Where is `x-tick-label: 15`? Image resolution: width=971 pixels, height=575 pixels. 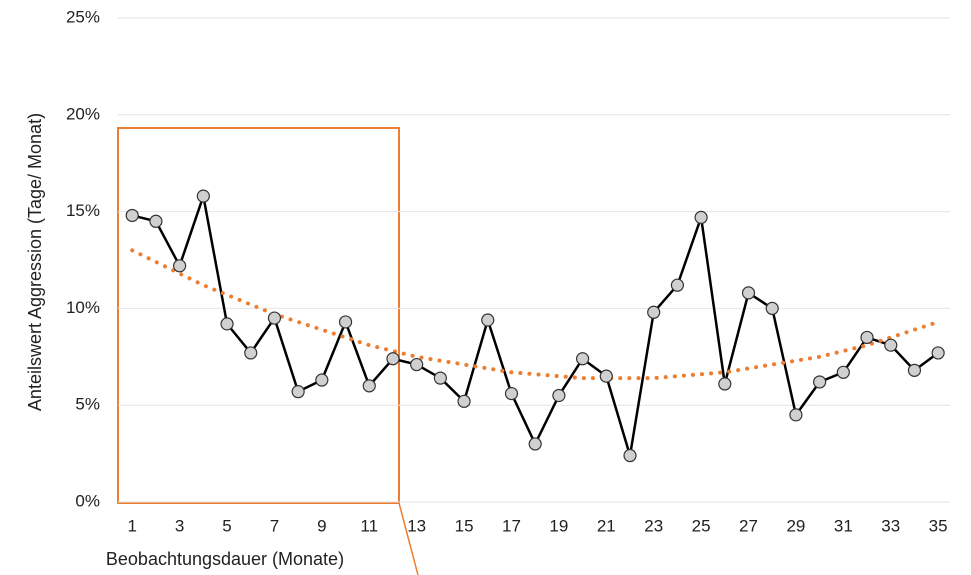 x-tick-label: 15 is located at coordinates (464, 525).